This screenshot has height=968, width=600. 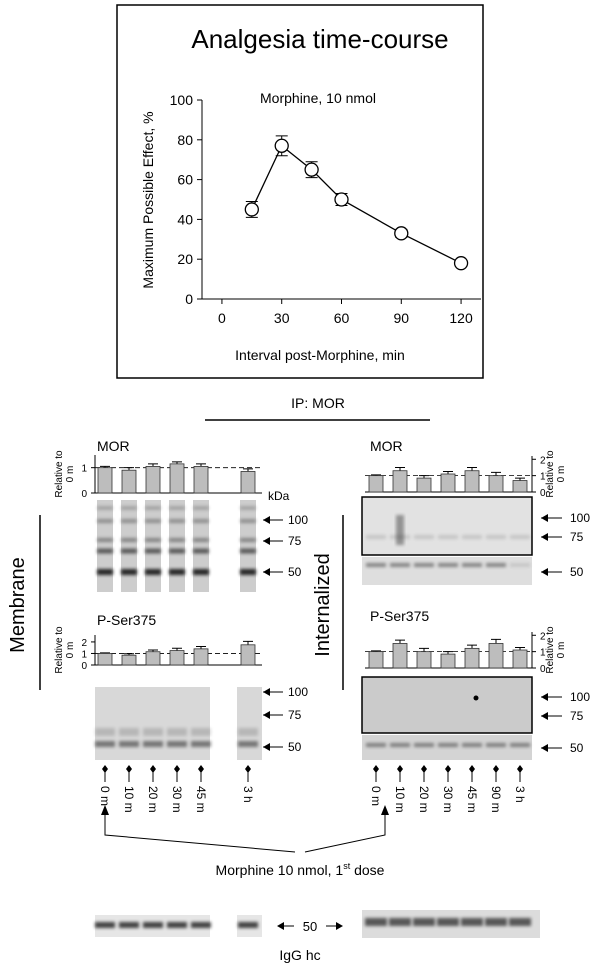 What do you see at coordinates (299, 955) in the screenshot?
I see `igg-label: IgG hc` at bounding box center [299, 955].